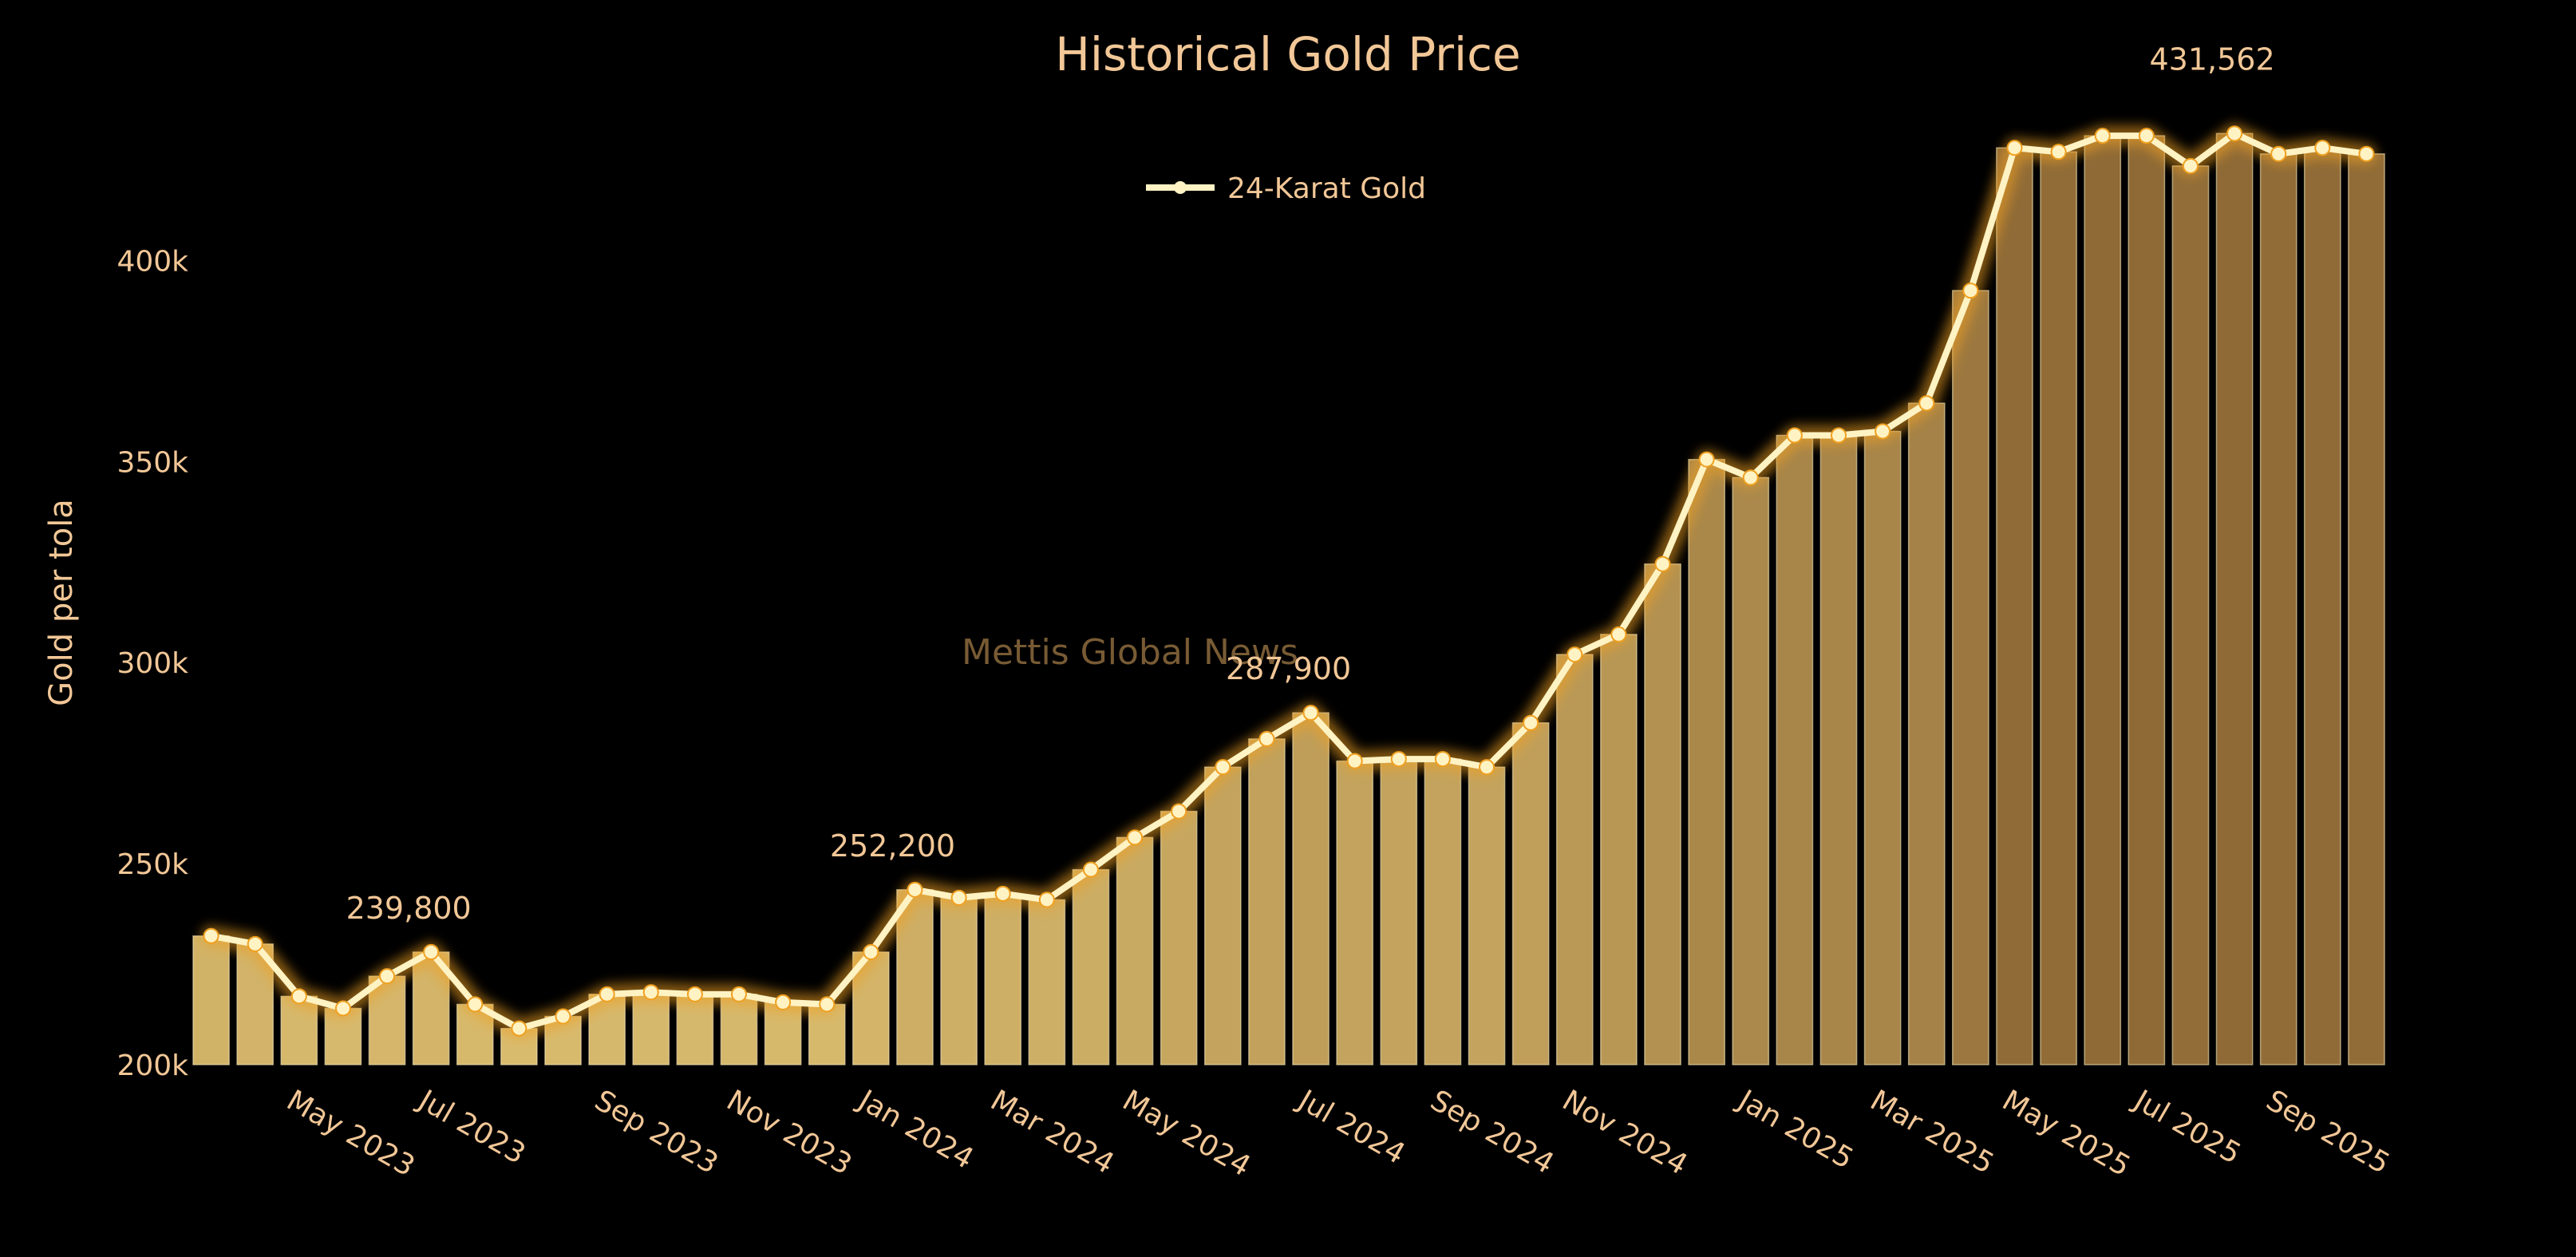 This screenshot has height=1257, width=2576. Describe the element at coordinates (350, 1133) in the screenshot. I see `x-tick-label: May 2023` at that location.